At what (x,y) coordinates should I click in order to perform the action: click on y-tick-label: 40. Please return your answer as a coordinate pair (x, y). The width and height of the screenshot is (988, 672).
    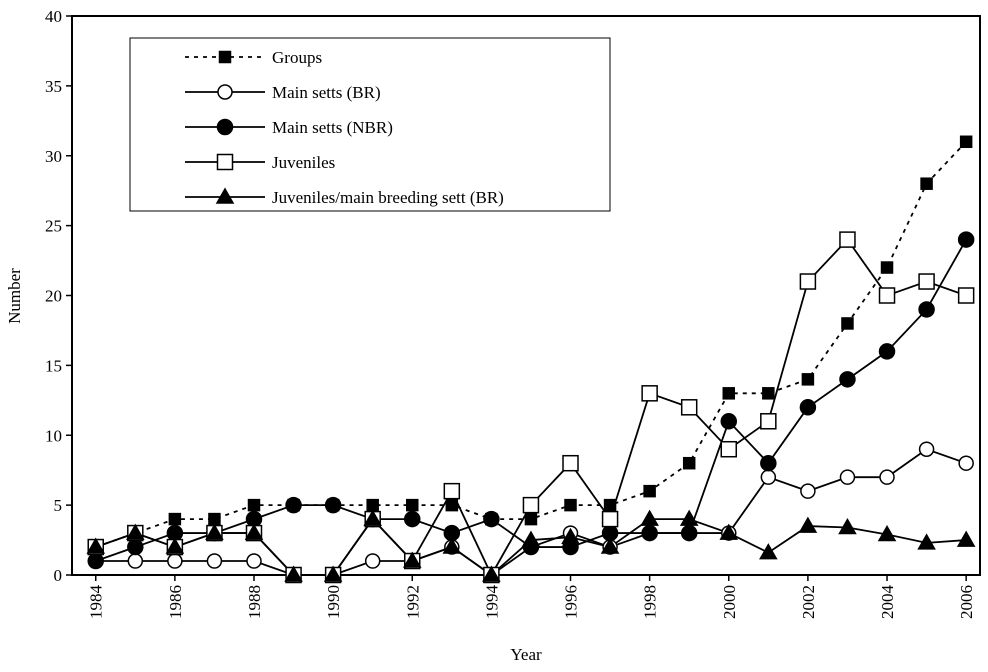
    Looking at the image, I should click on (53, 16).